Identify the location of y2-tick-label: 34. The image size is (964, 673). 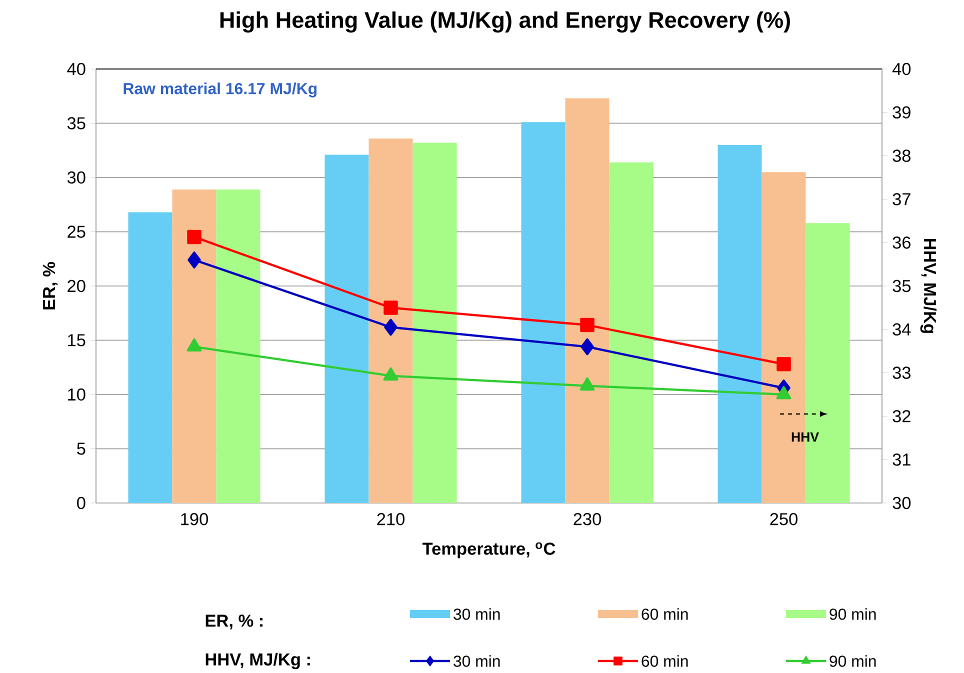
(901, 329).